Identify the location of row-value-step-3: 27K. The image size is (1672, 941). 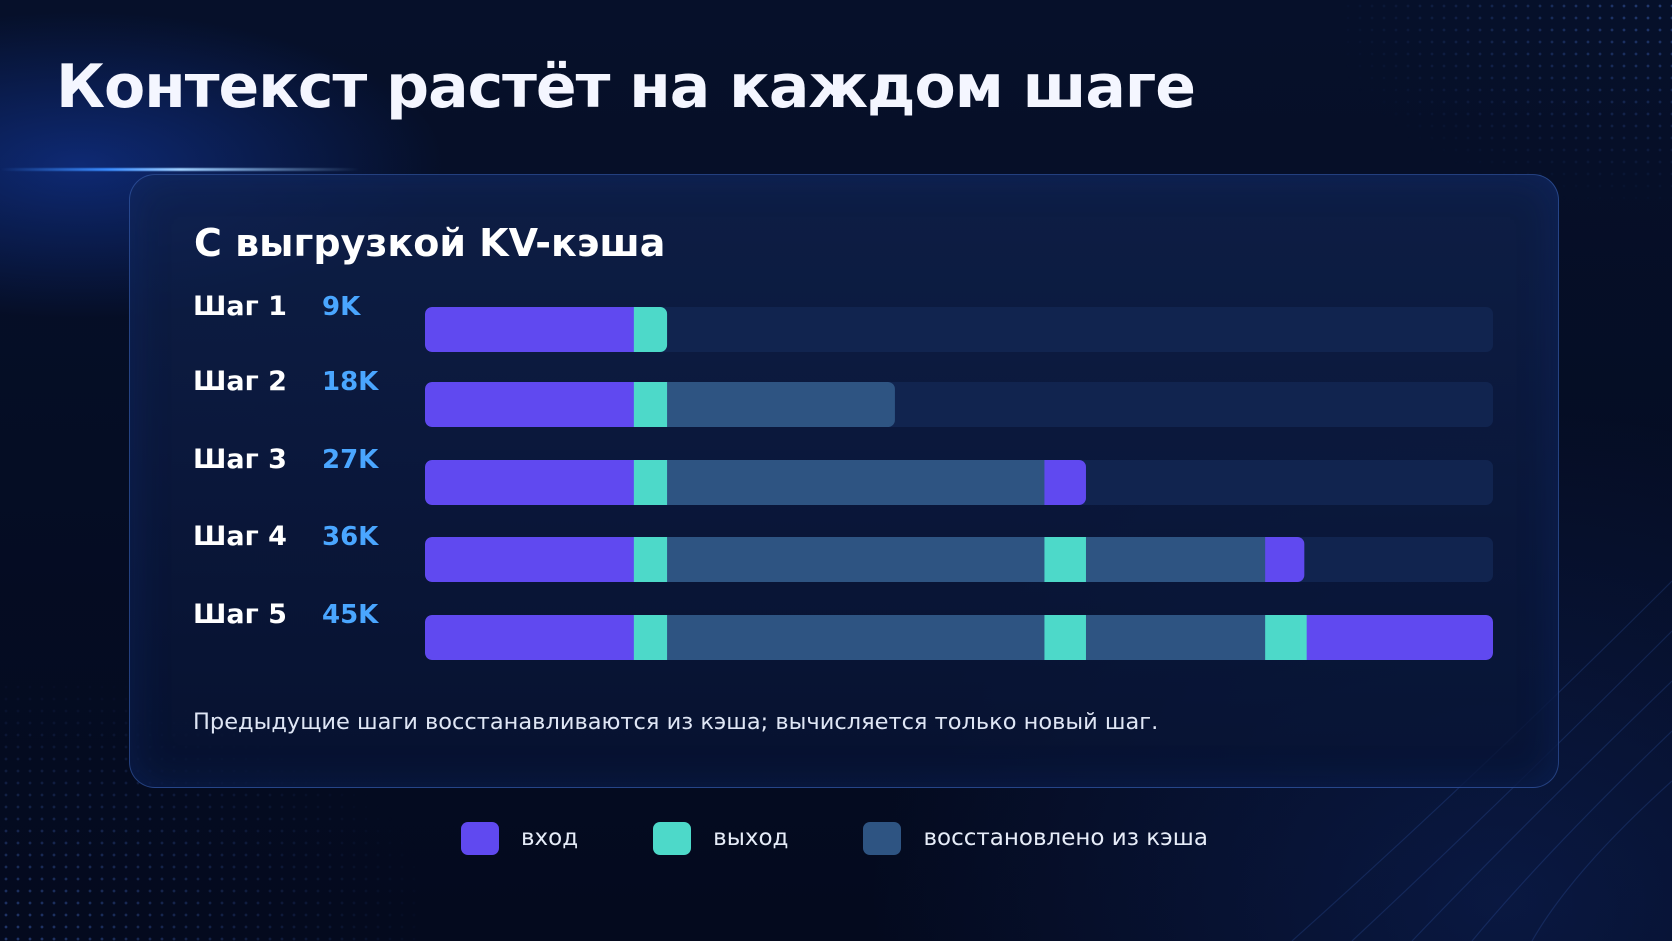
(350, 460).